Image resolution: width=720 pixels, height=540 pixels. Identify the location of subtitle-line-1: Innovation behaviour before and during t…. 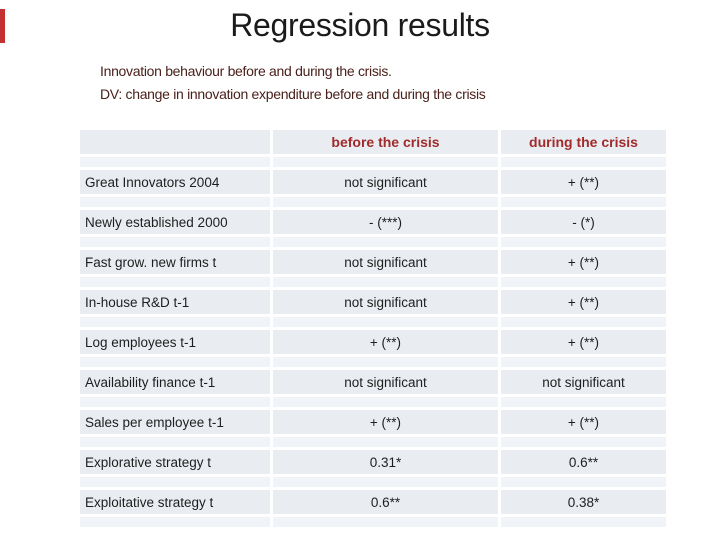
(246, 71).